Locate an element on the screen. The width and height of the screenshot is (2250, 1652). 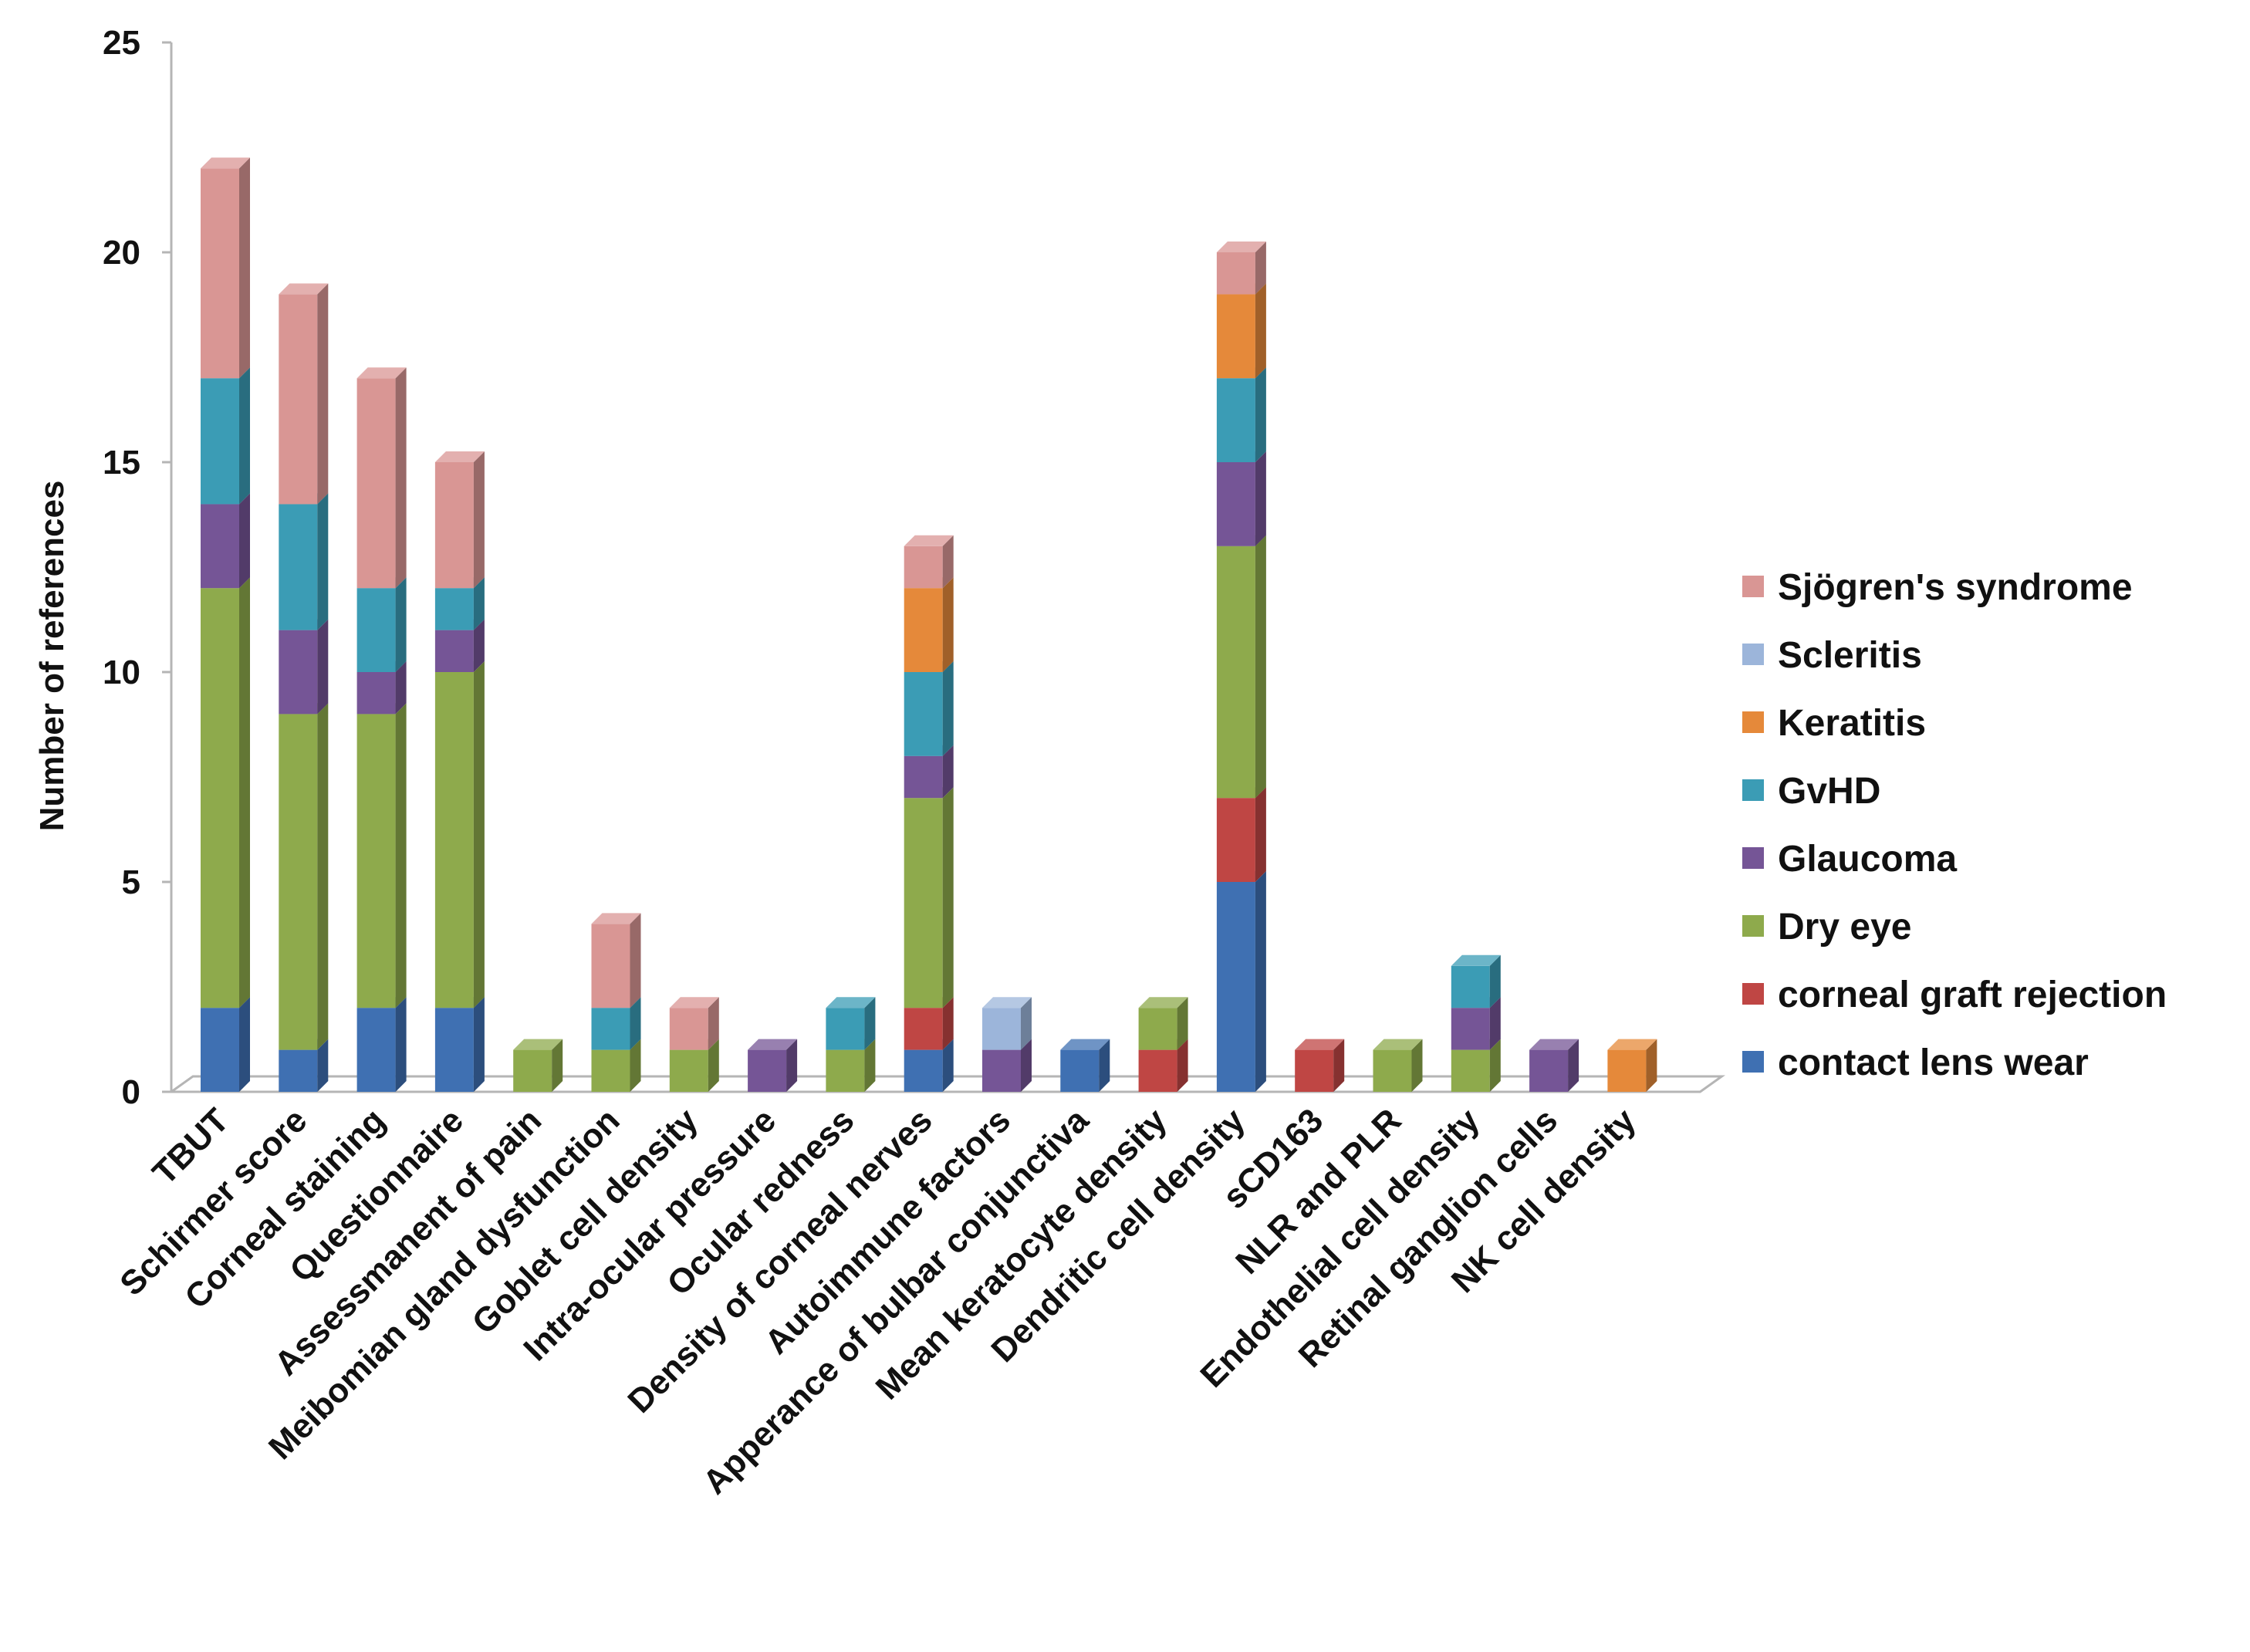
x-axis-floor is located at coordinates (946, 1084).